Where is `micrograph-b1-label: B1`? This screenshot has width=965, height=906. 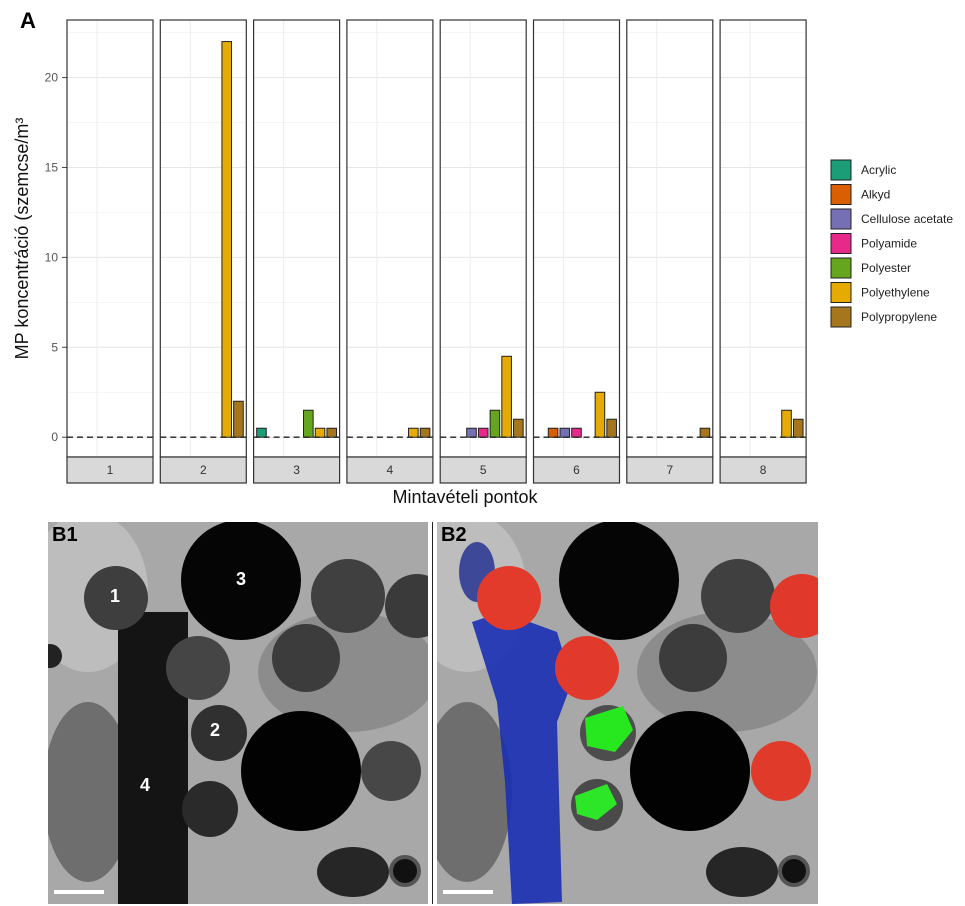
micrograph-b1-label: B1 is located at coordinates (65, 535).